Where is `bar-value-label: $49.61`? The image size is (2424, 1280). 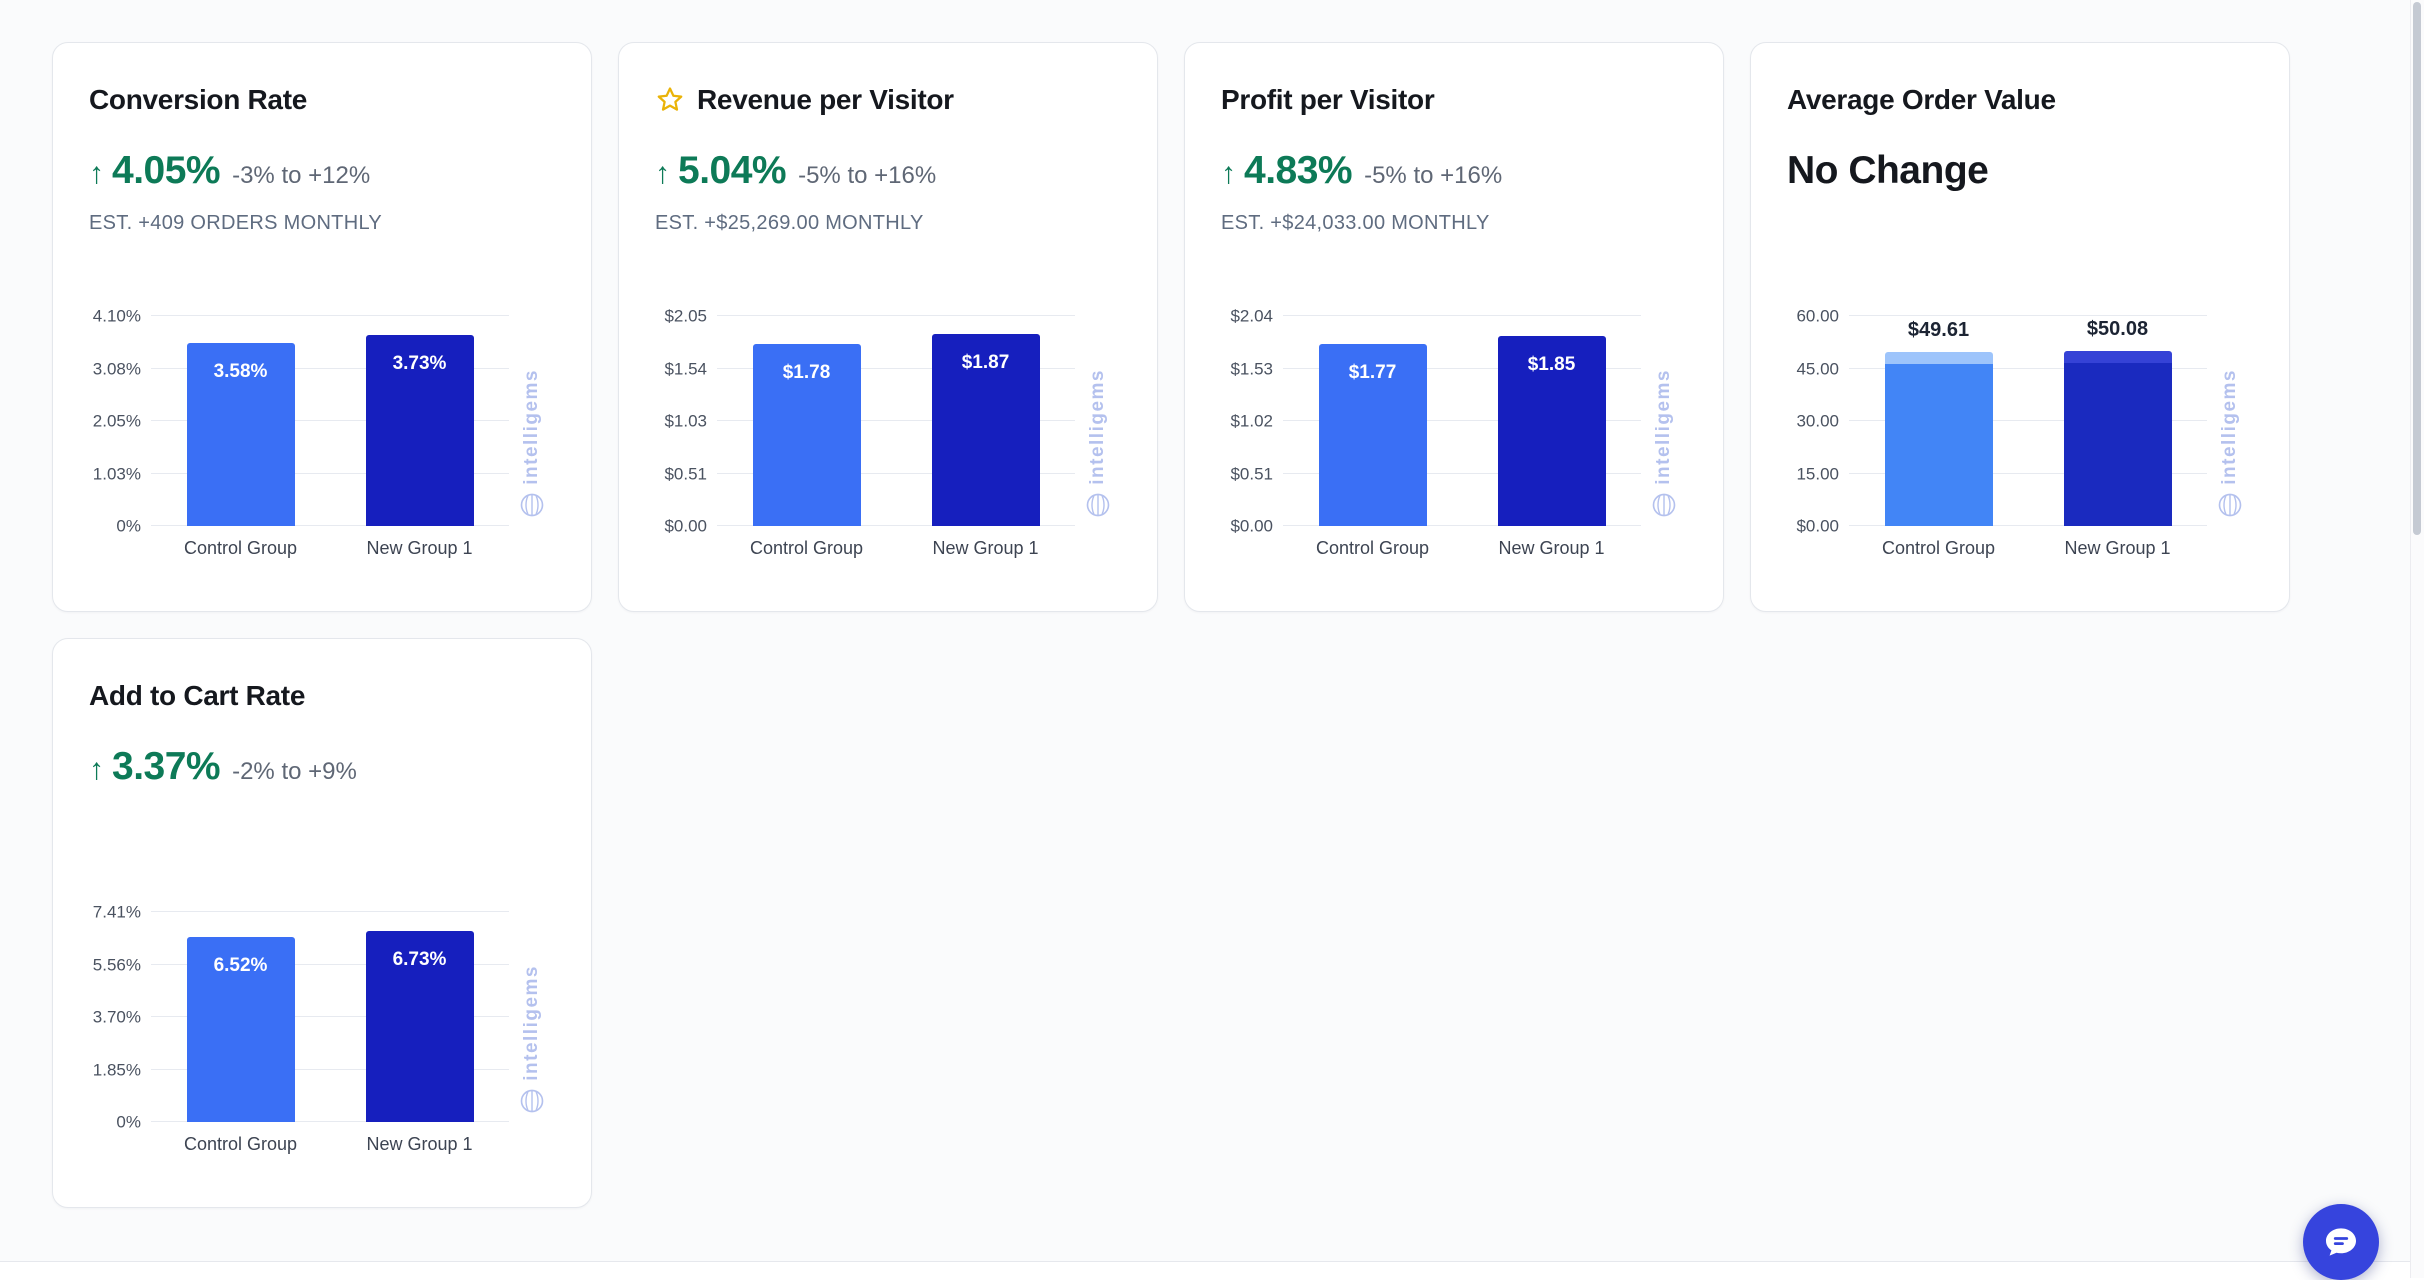 bar-value-label: $49.61 is located at coordinates (1938, 330).